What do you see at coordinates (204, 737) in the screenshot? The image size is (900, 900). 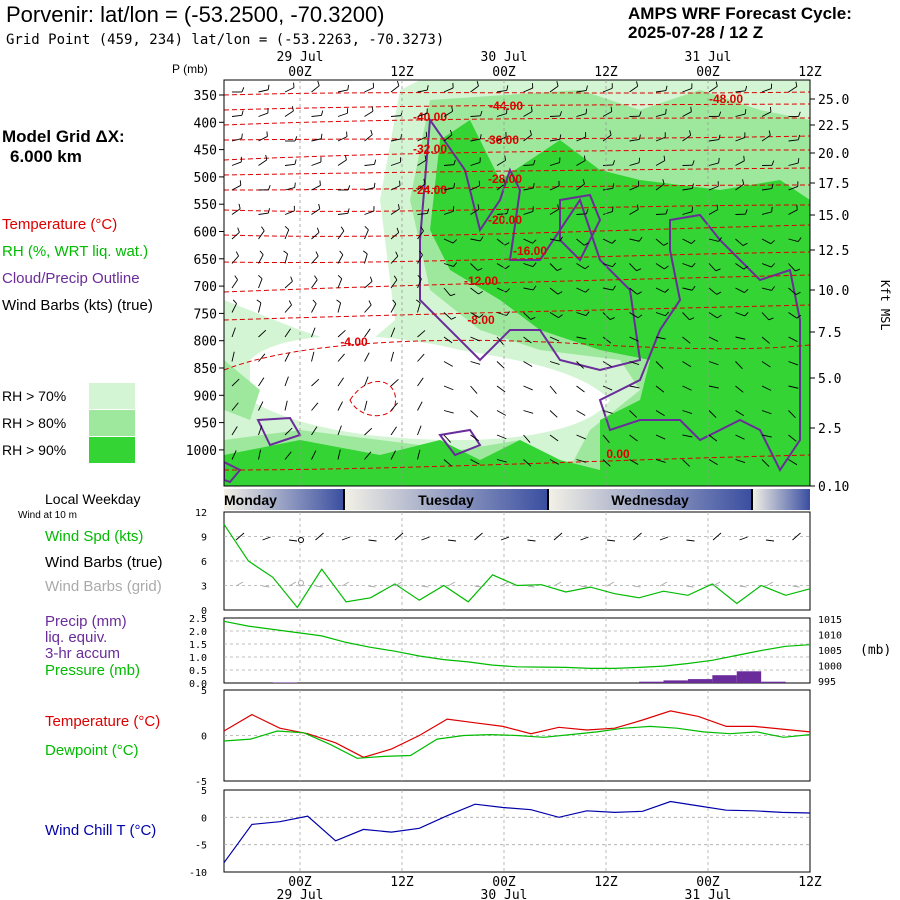 I see `temperature-panel-tick-label: 0` at bounding box center [204, 737].